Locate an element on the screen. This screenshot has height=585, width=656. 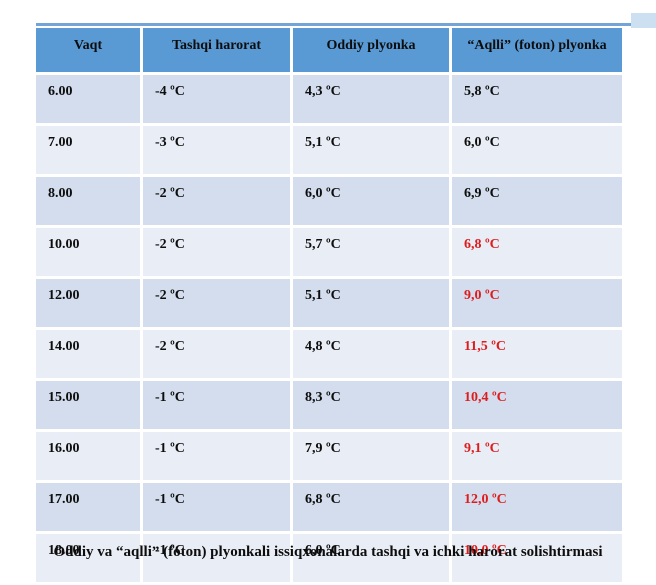
cell-time: 10.00 is located at coordinates (88, 252).